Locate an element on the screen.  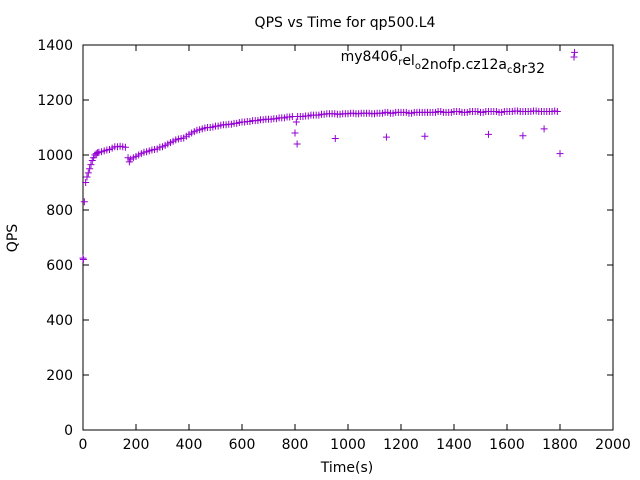
legend-segment: 8r32 is located at coordinates (529, 69).